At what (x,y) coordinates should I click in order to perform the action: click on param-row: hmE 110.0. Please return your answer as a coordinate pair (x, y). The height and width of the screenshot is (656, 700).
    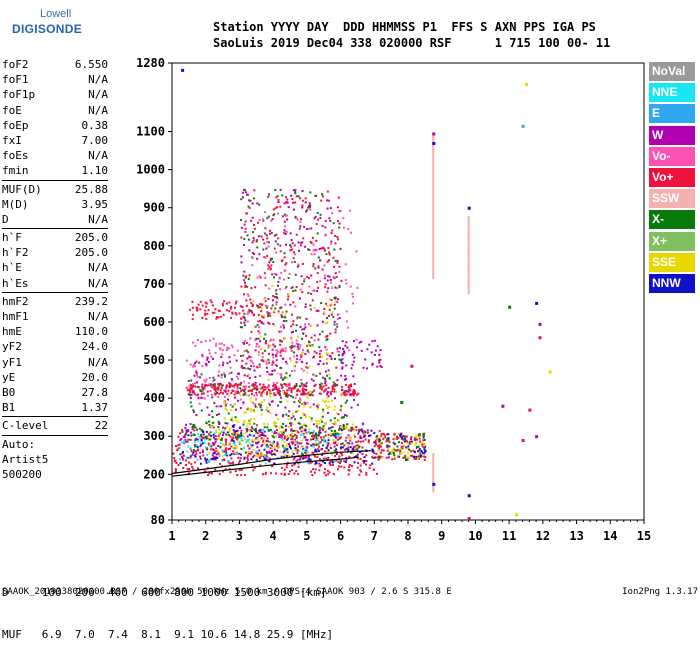
    Looking at the image, I should click on (55, 331).